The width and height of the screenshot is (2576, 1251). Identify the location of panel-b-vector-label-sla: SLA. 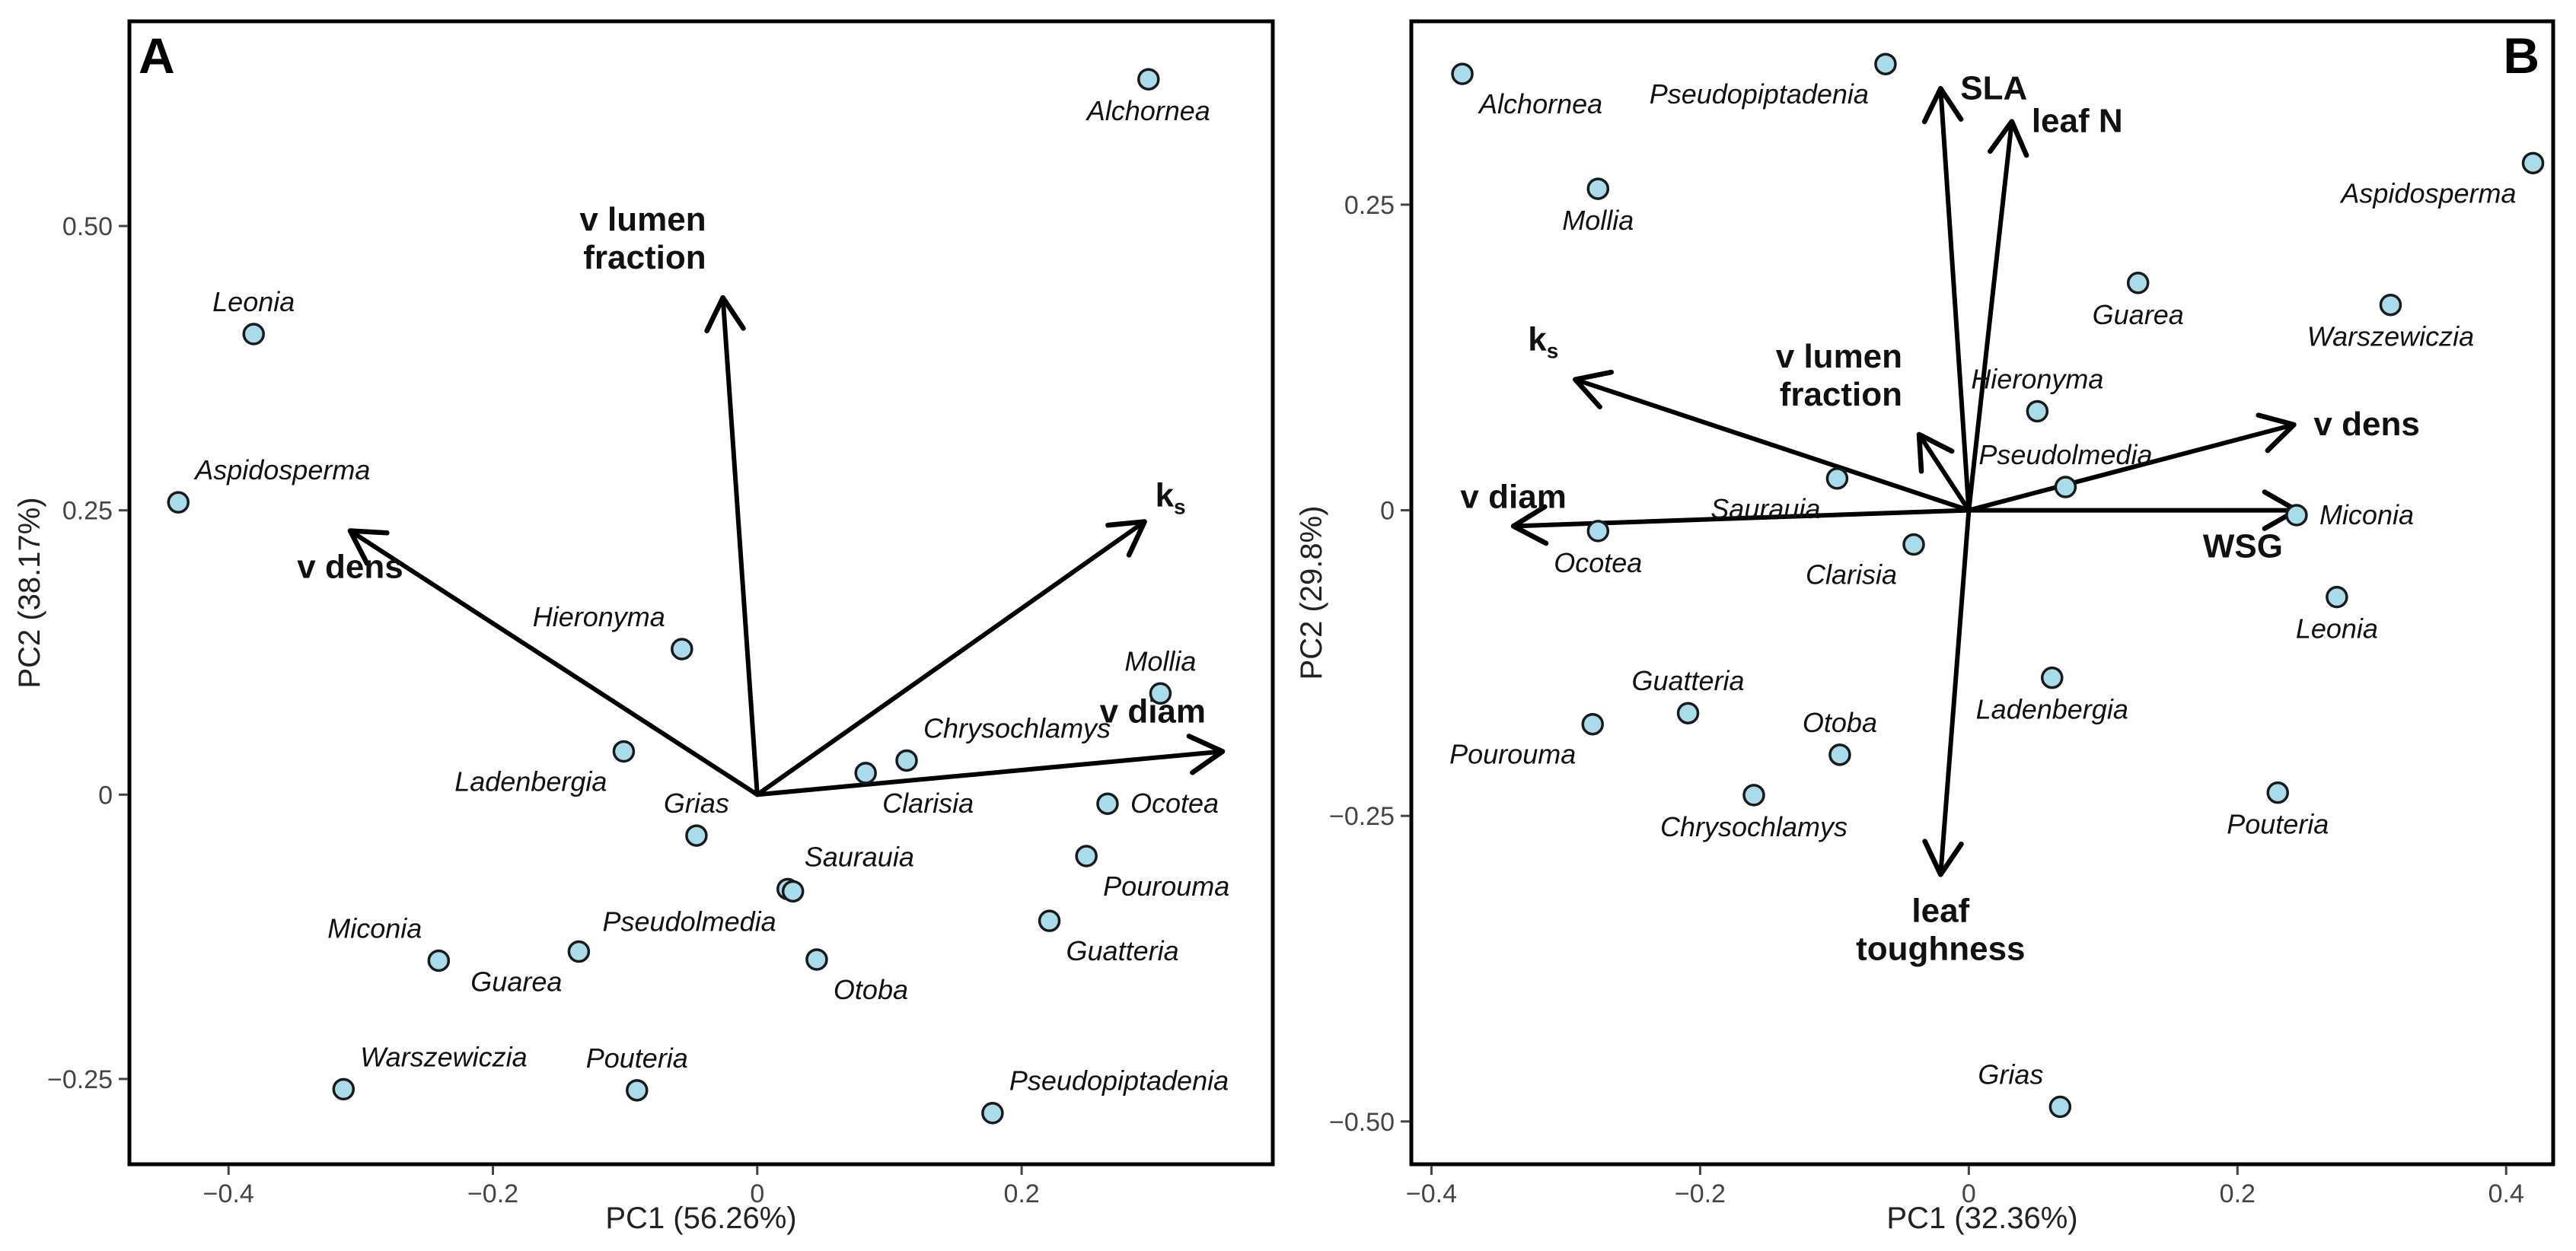
(1994, 88).